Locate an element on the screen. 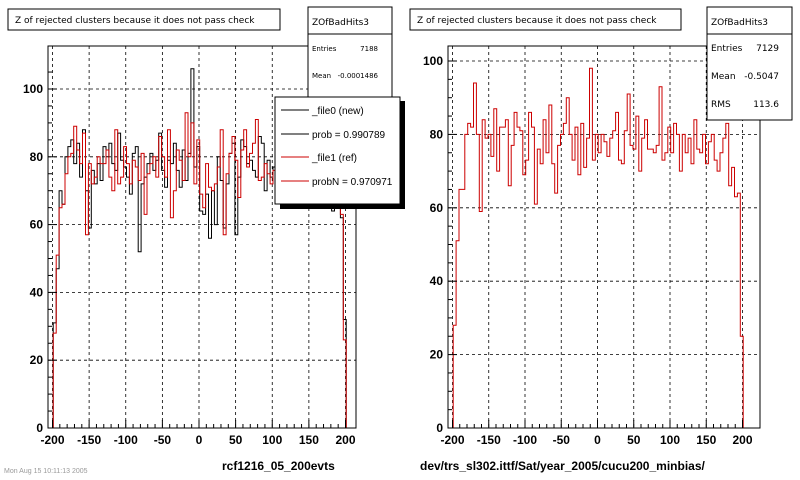 This screenshot has width=800, height=480. left-stats-mean-label: Mean is located at coordinates (321, 76).